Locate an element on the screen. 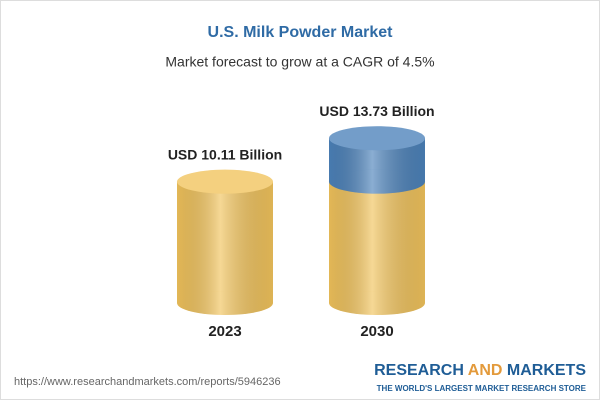  brand-part: AND is located at coordinates (485, 370).